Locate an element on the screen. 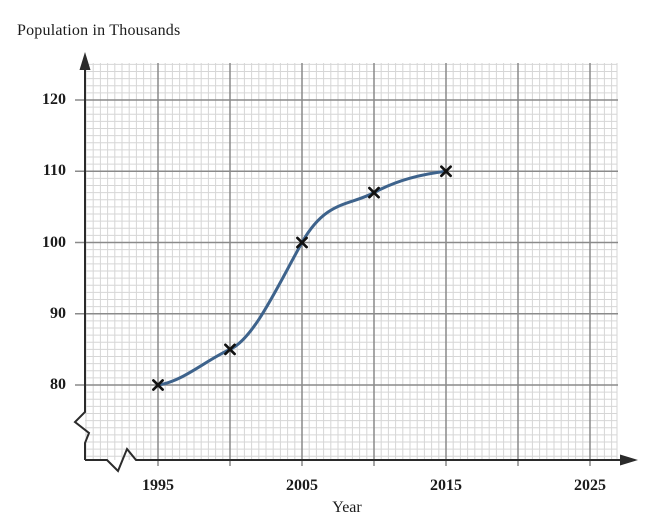  y-tick-label: 110 is located at coordinates (54, 171).